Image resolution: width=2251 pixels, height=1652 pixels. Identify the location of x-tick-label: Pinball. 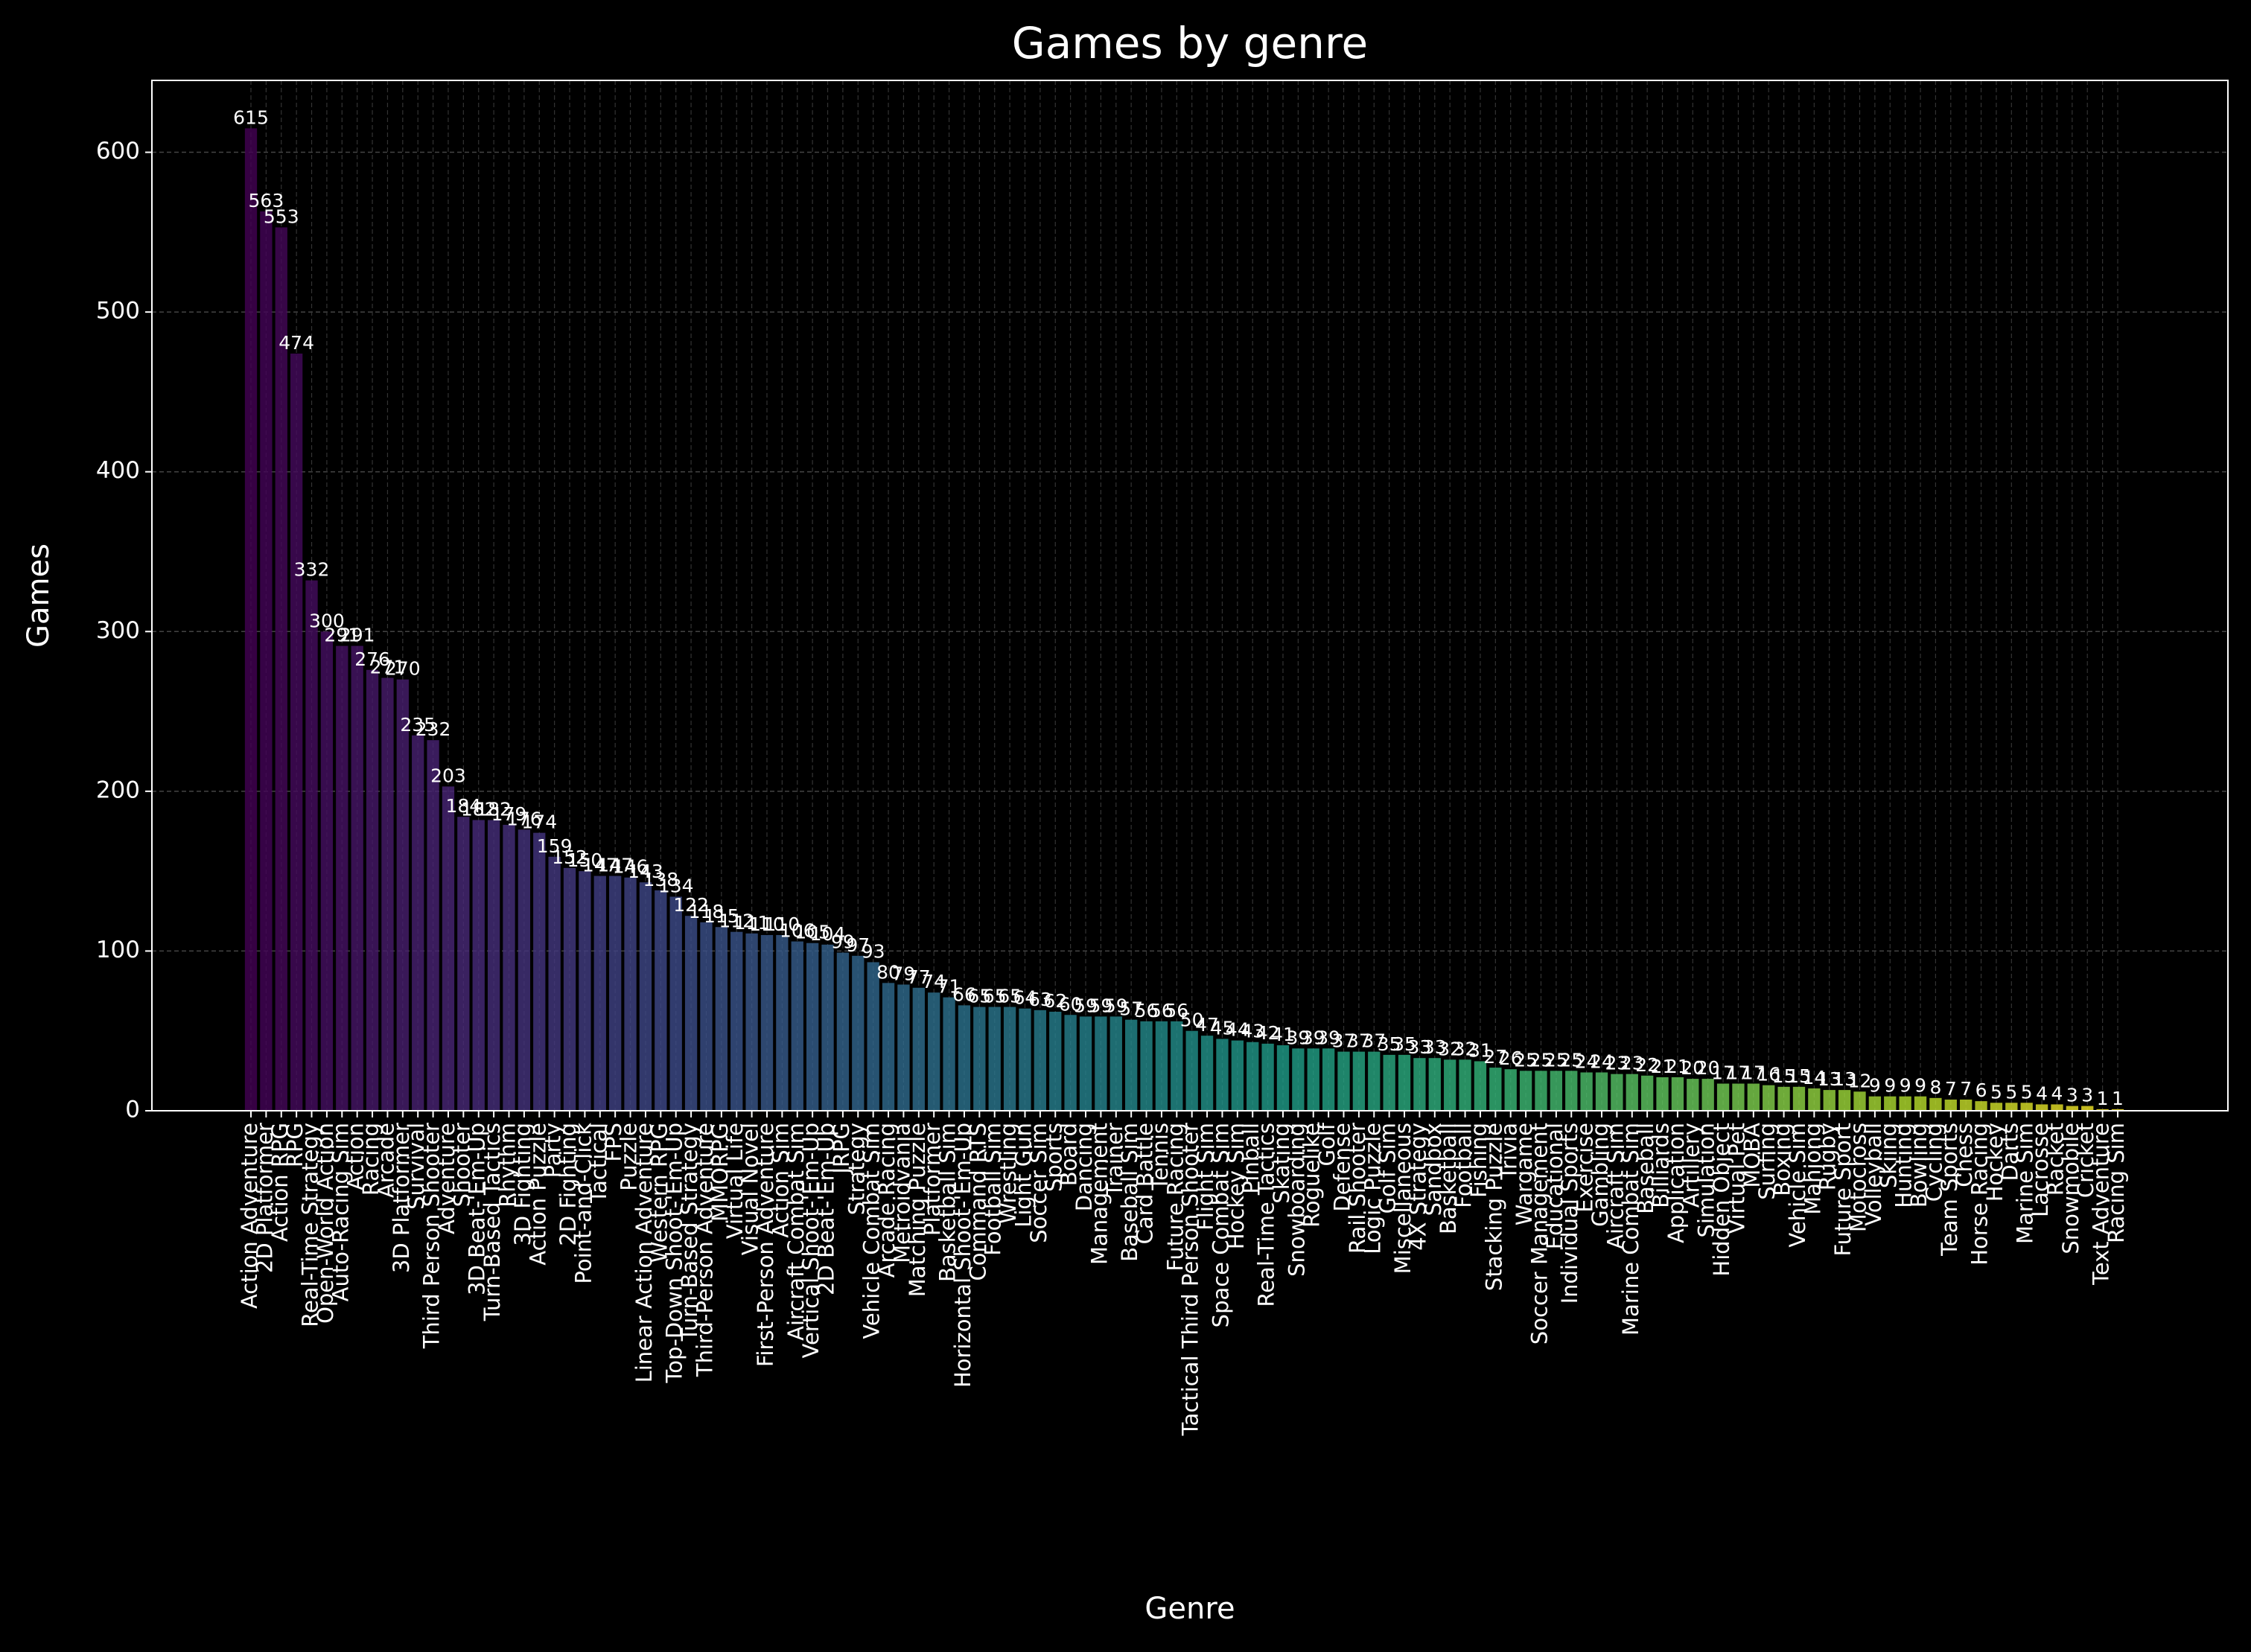
(1251, 1158).